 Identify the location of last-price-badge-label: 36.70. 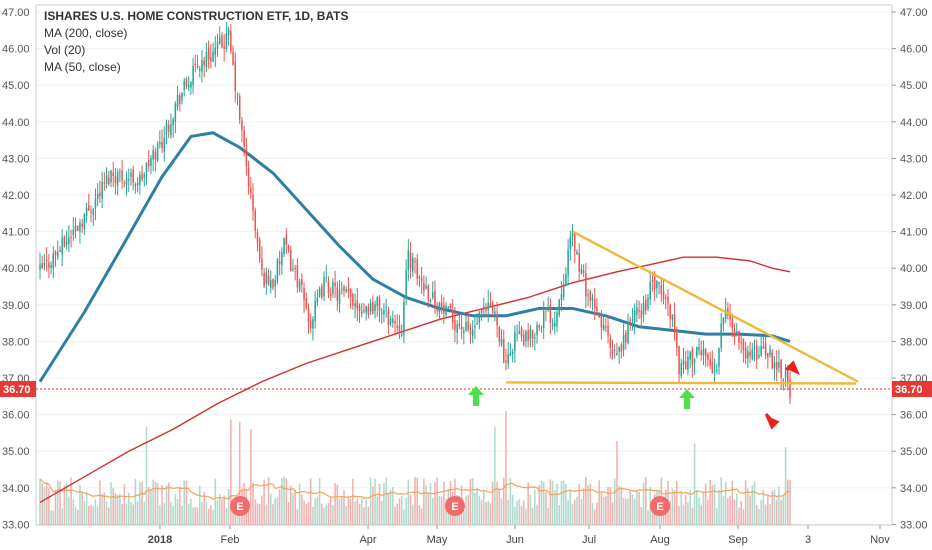
(909, 390).